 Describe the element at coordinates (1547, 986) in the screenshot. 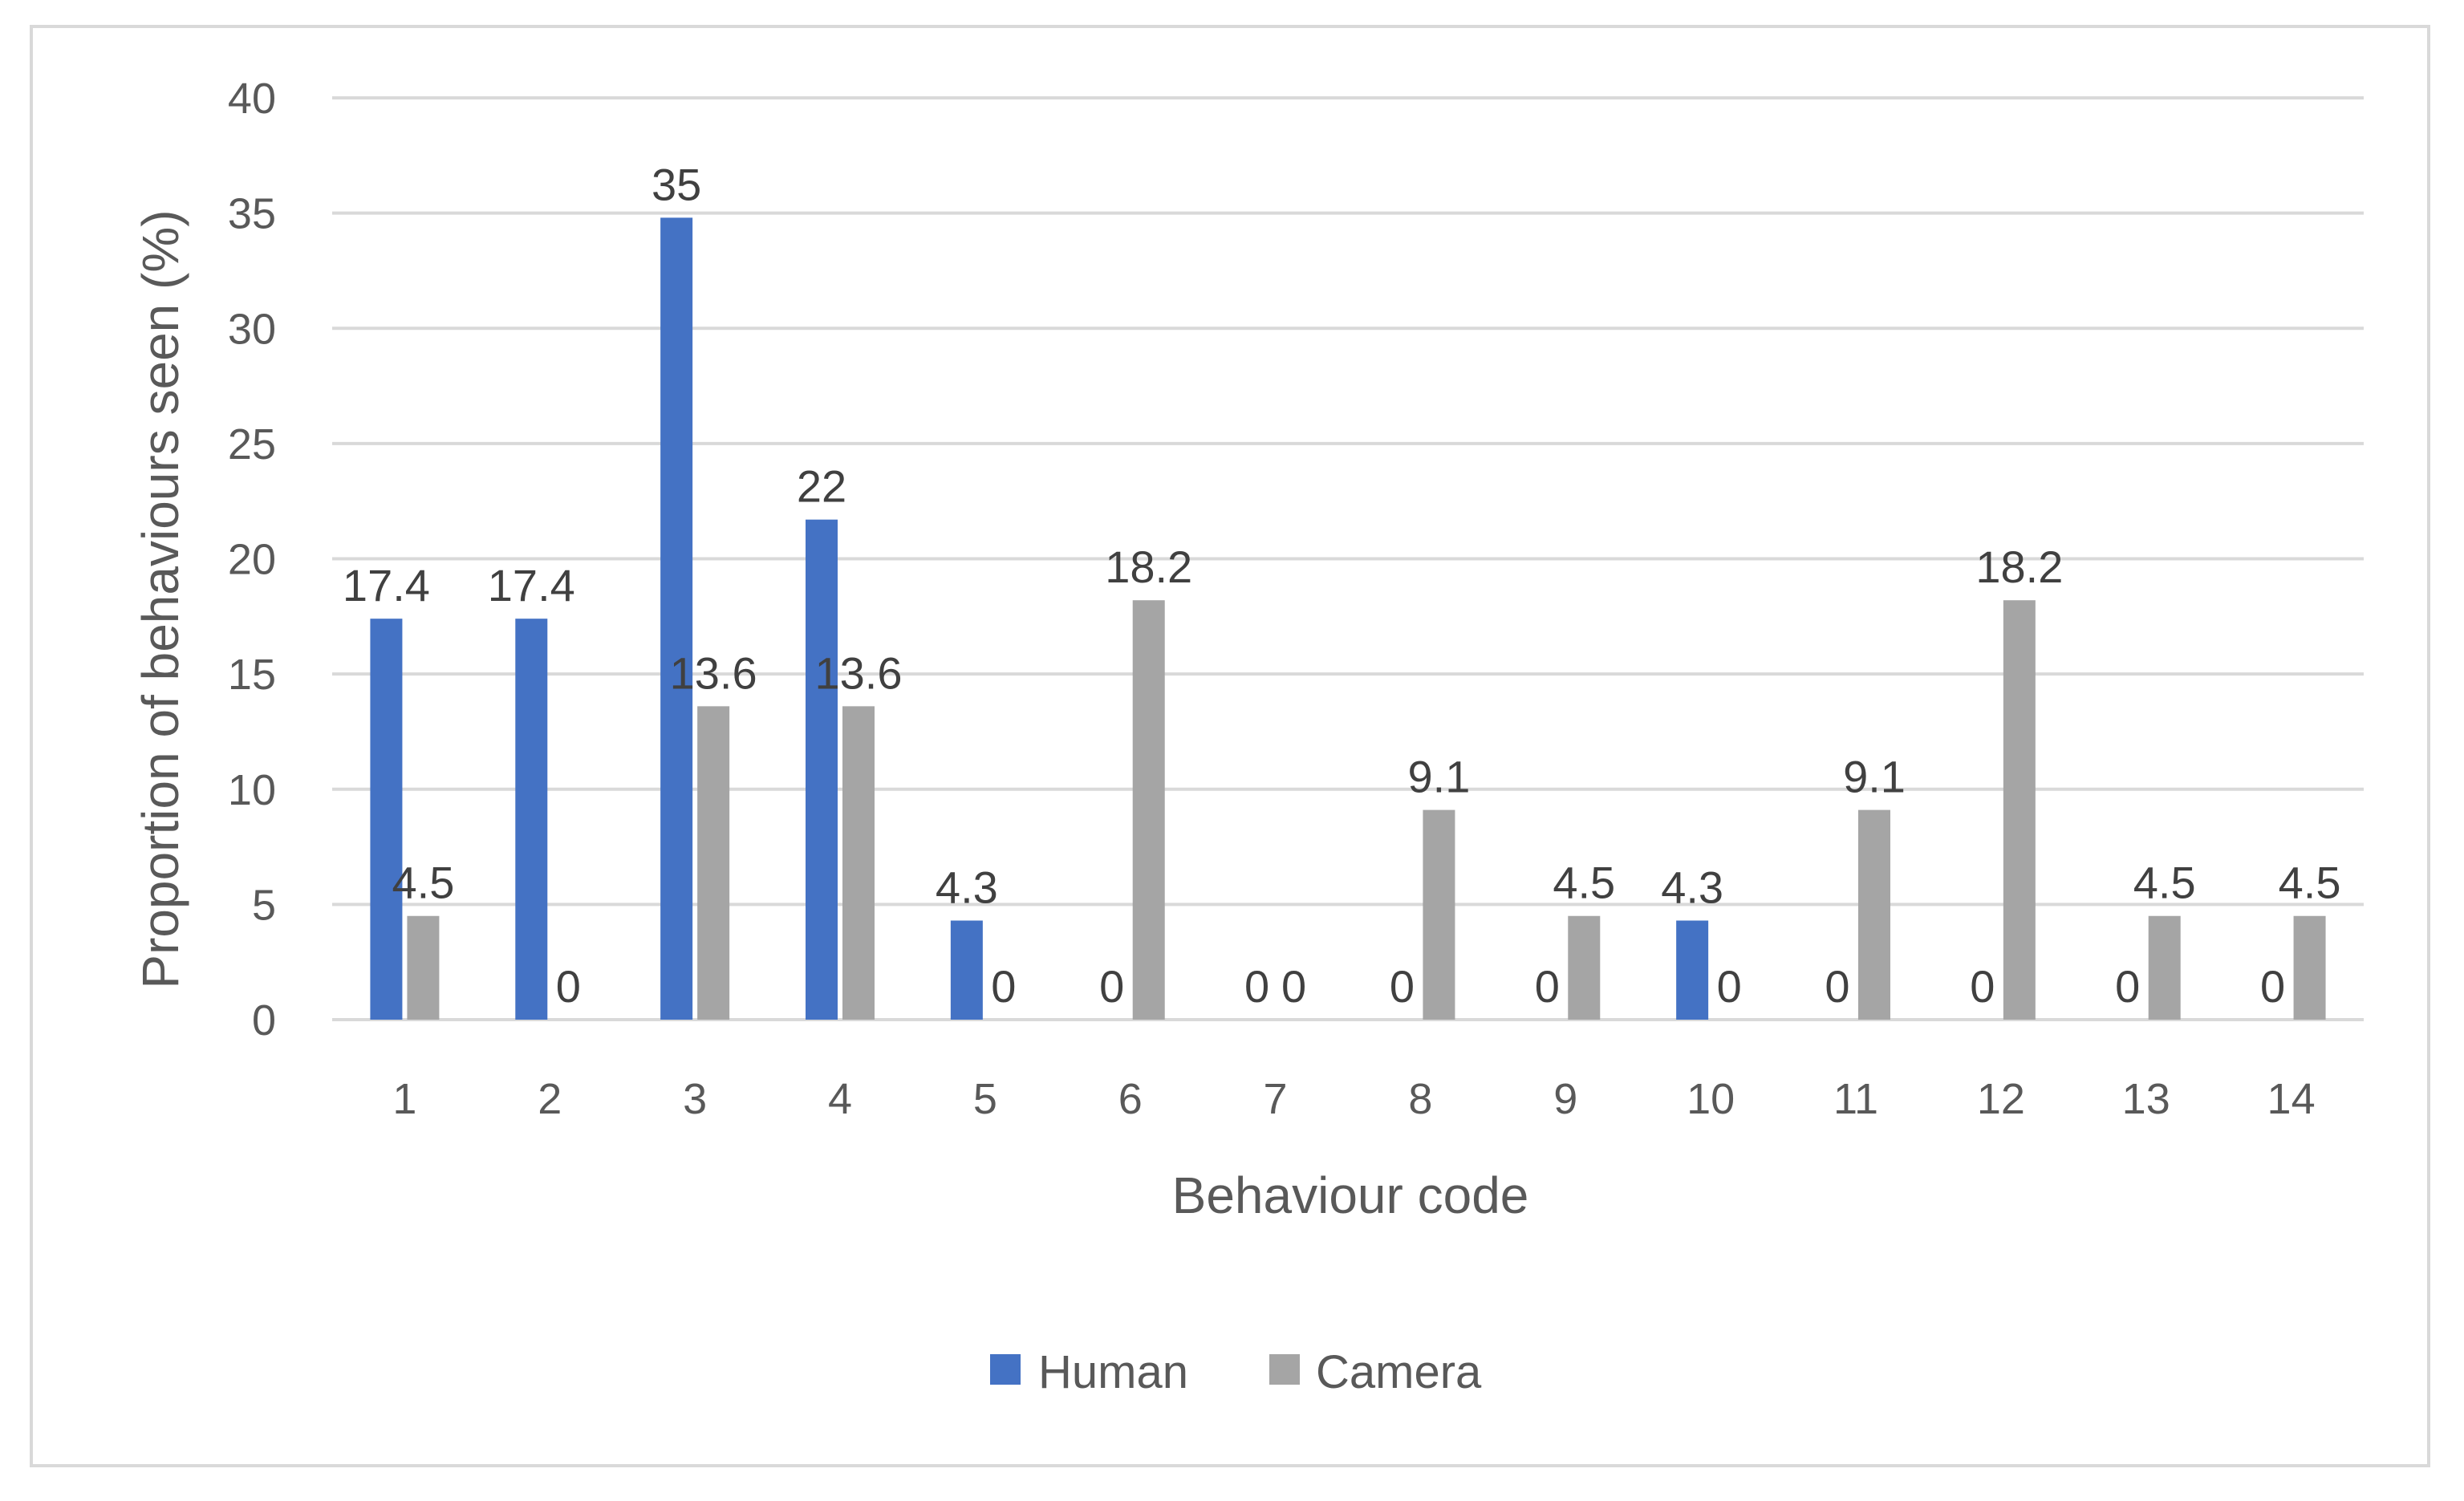

I see `data-label-human-9: 0` at that location.